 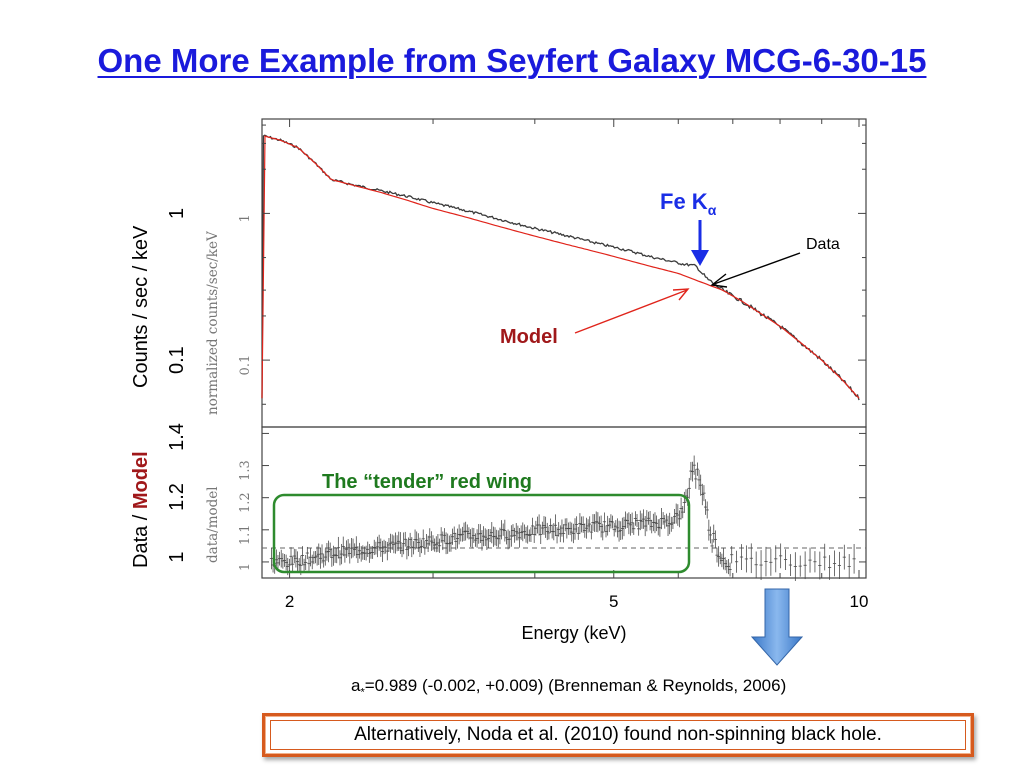 I want to click on x-axis-label: Energy (keV), so click(x=573, y=633).